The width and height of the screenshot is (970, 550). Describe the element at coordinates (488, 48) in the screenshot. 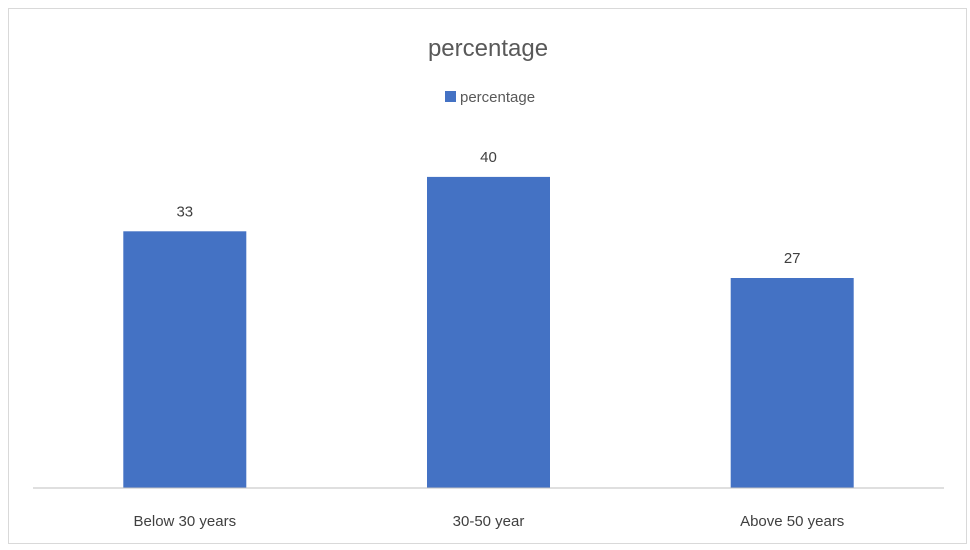

I see `chart-title: percentage` at that location.